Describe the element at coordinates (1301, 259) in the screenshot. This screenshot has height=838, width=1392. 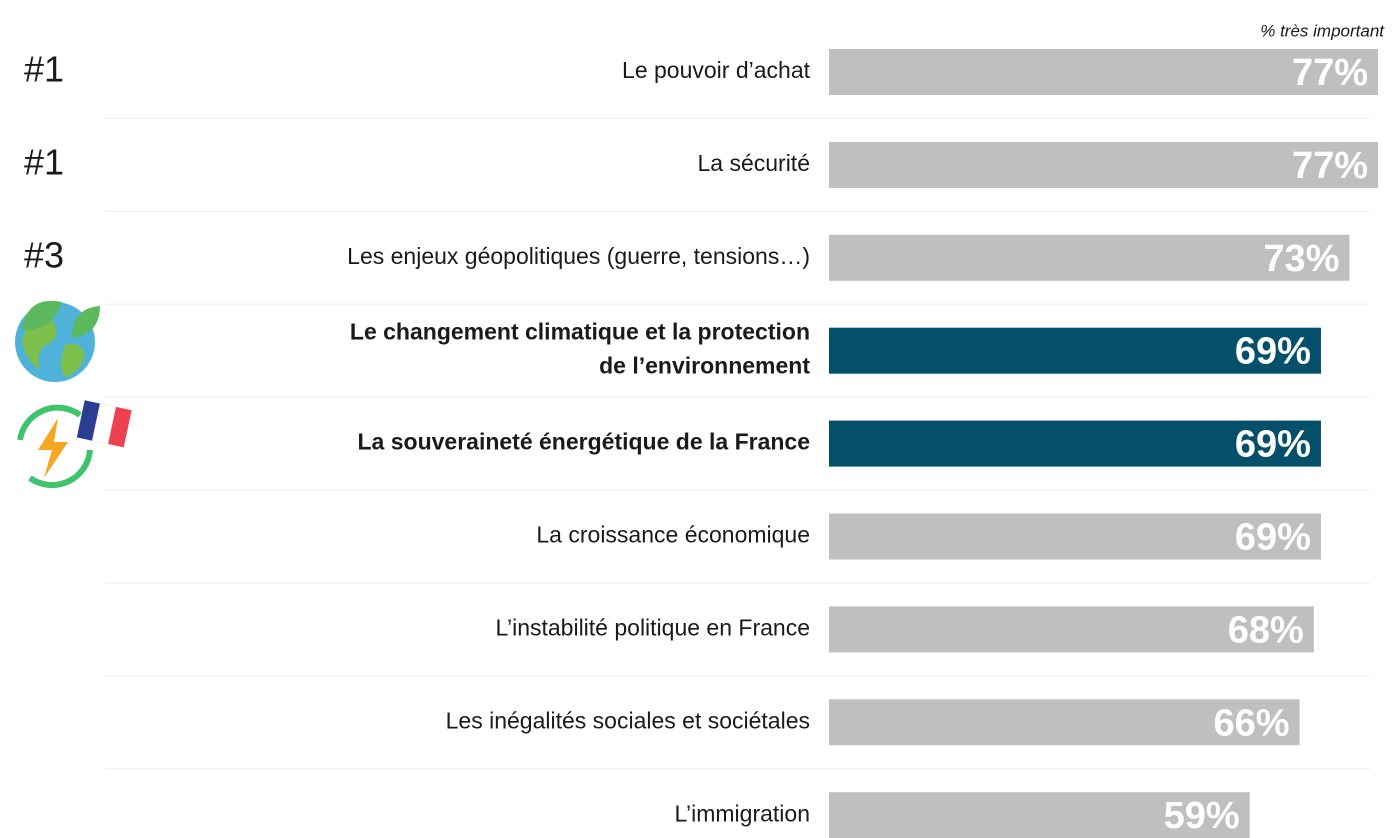
I see `value-label: 73%` at that location.